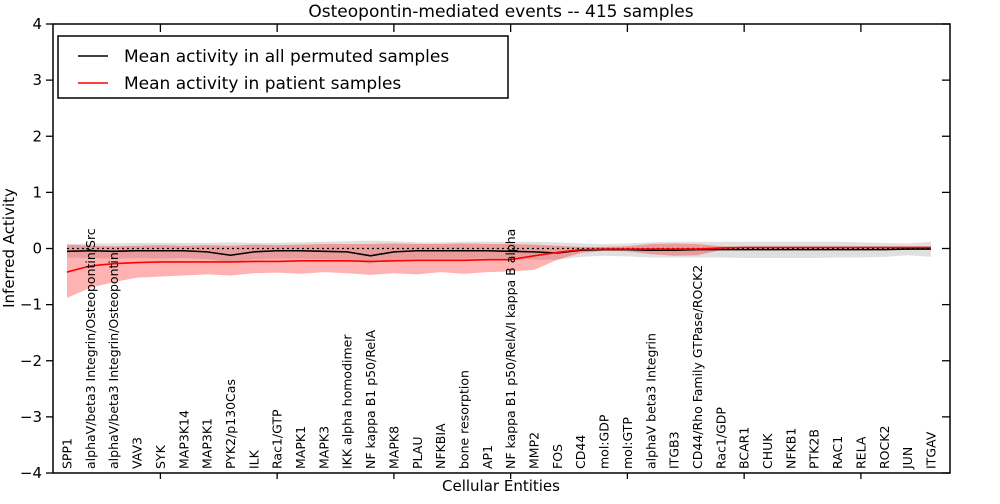  Describe the element at coordinates (31, 417) in the screenshot. I see `y-tick-label: −3` at that location.